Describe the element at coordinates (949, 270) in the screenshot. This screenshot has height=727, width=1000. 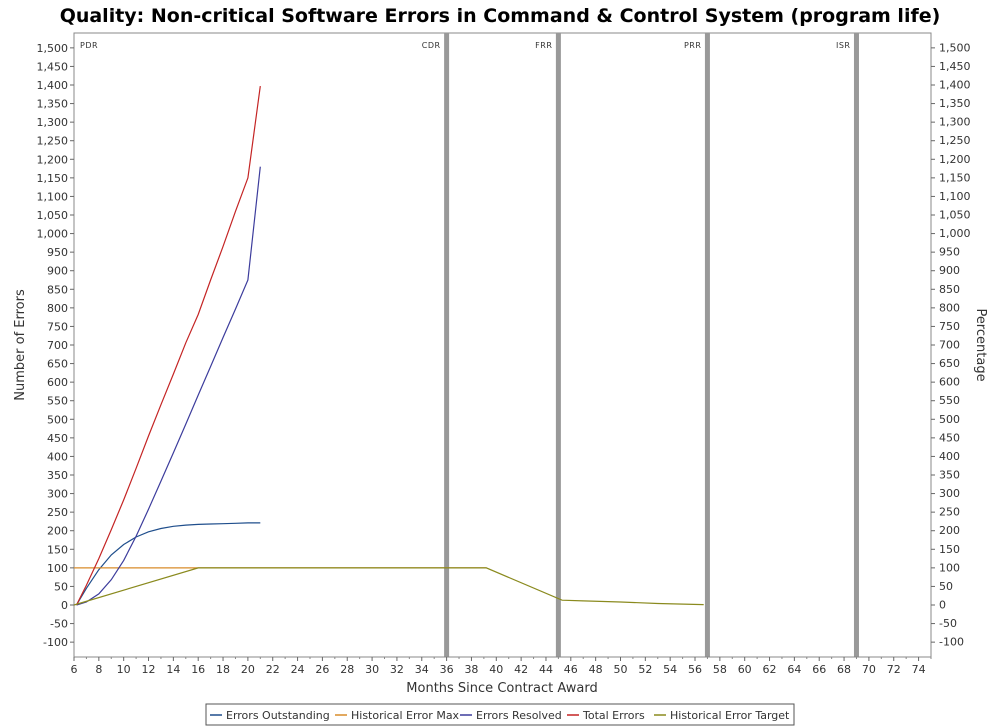
I see `y2-tick-label: 900` at that location.